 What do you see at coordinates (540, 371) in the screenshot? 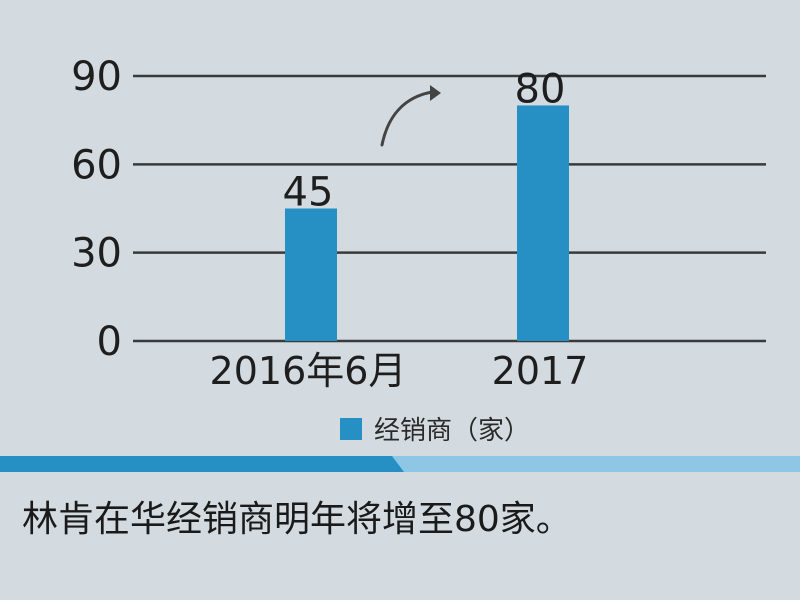
I see `x-tick-label: 2017` at bounding box center [540, 371].